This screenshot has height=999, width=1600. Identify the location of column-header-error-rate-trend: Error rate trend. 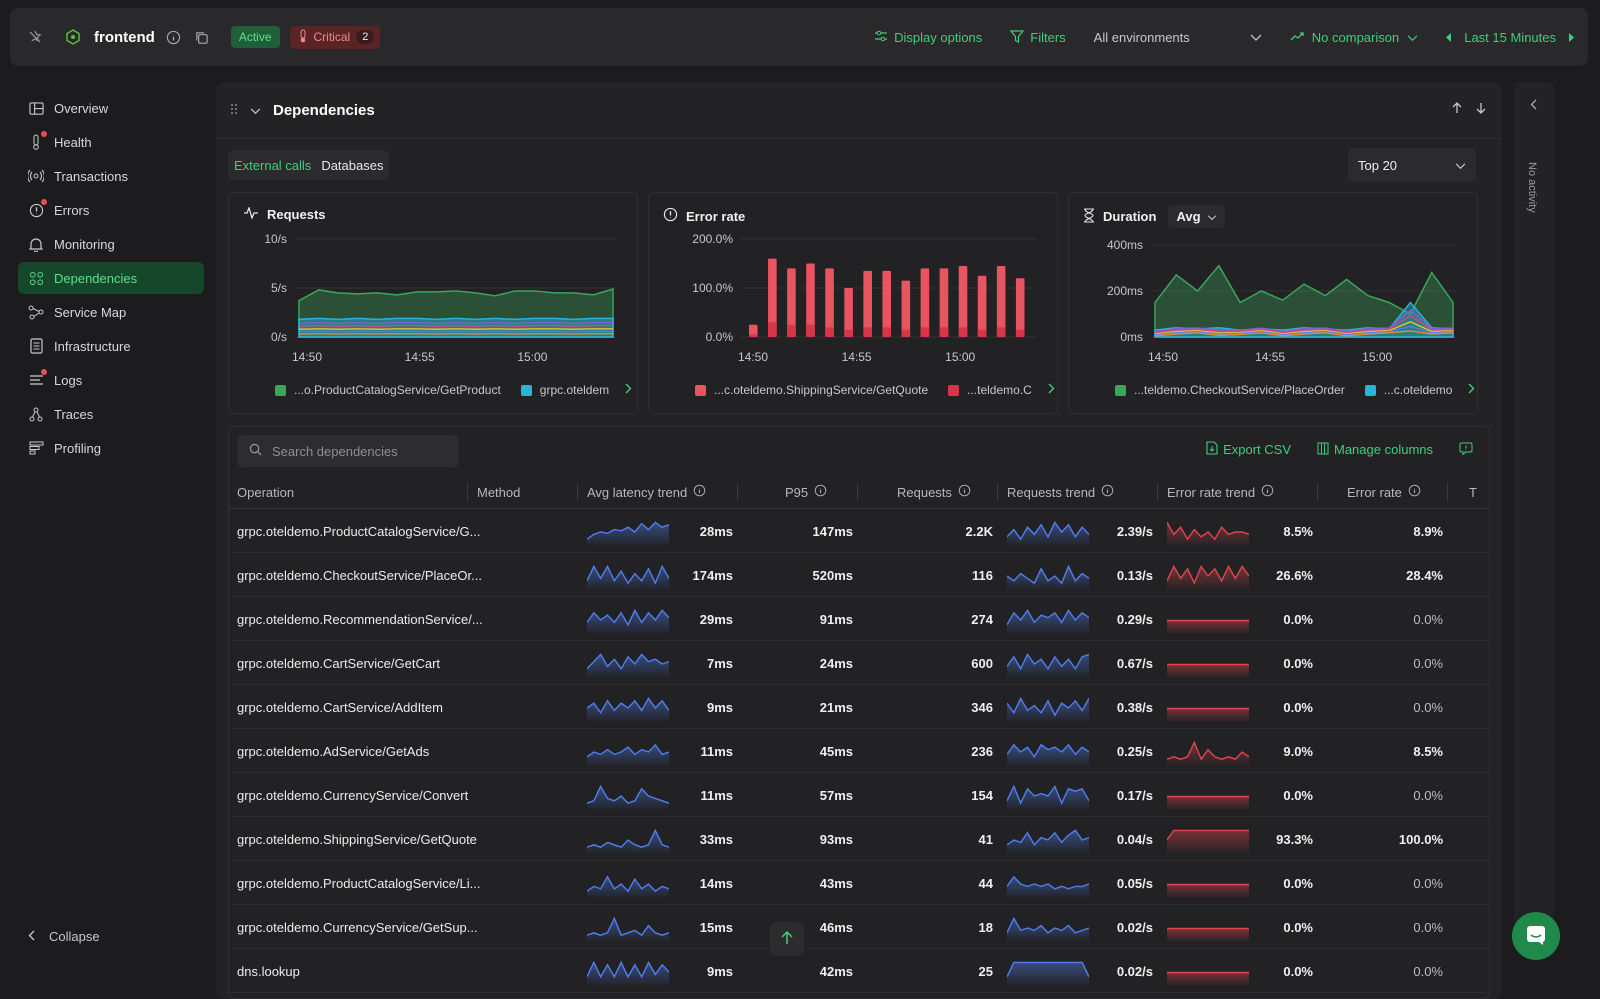
(1220, 492).